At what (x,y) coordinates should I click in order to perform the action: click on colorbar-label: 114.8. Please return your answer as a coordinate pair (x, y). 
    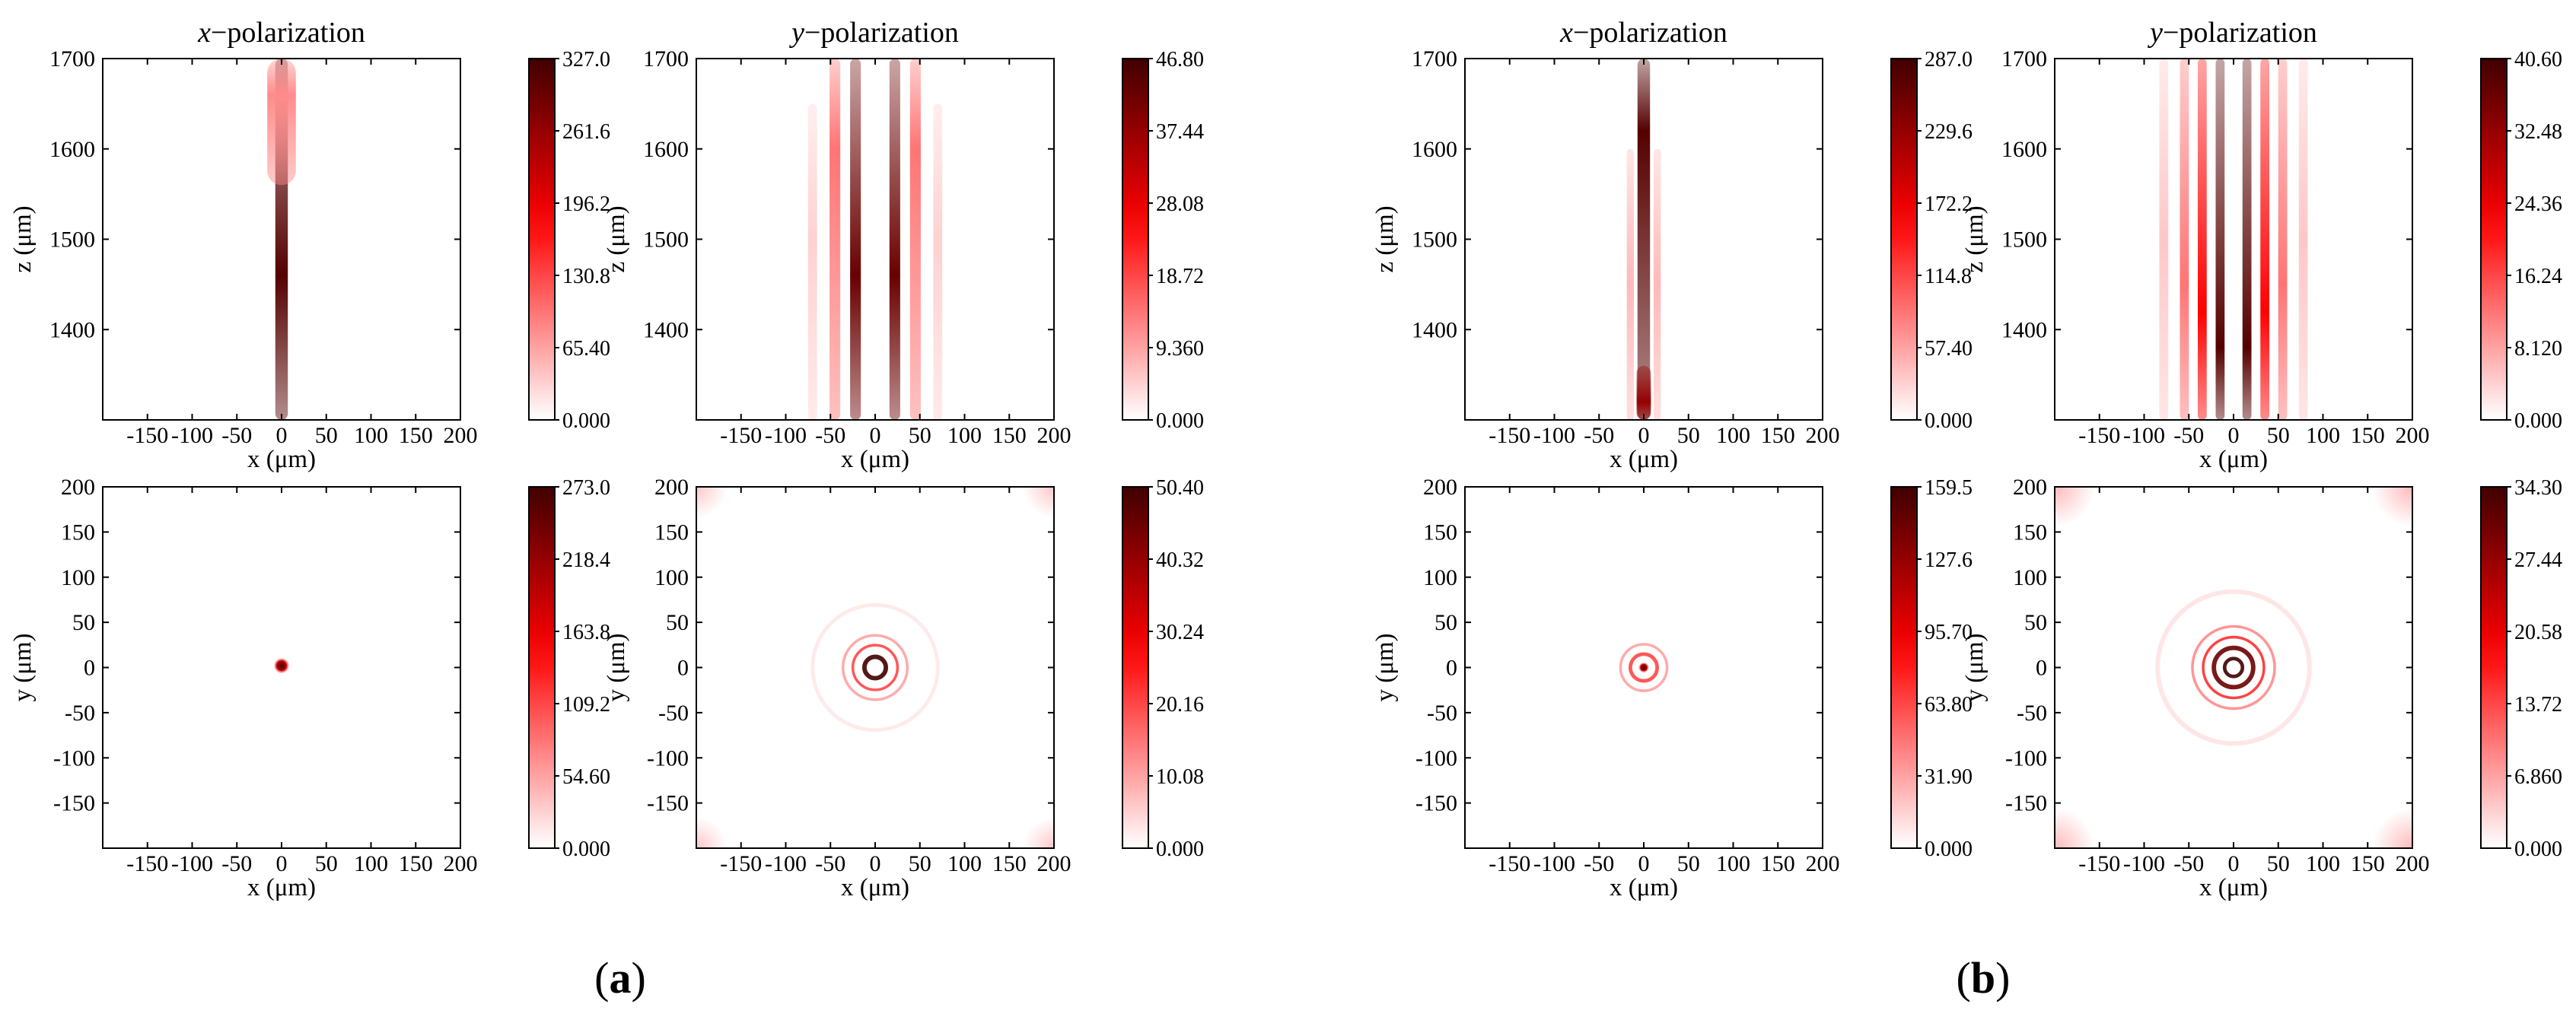
    Looking at the image, I should click on (1948, 276).